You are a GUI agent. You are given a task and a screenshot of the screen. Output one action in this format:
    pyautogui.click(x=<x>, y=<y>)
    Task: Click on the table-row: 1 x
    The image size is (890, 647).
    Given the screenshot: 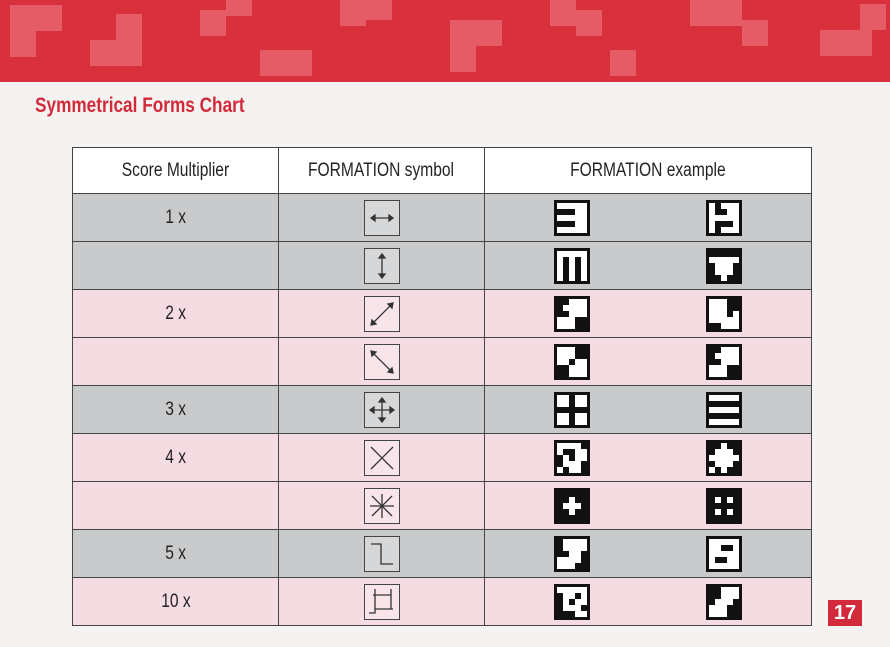 What is the action you would take?
    pyautogui.click(x=442, y=217)
    